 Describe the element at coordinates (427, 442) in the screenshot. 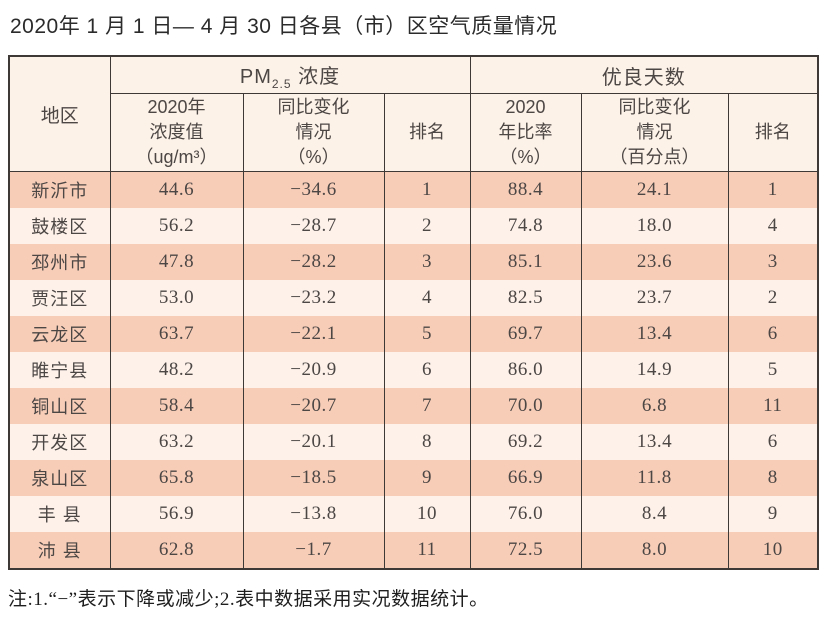

I see `cell-pm-rank: 8` at that location.